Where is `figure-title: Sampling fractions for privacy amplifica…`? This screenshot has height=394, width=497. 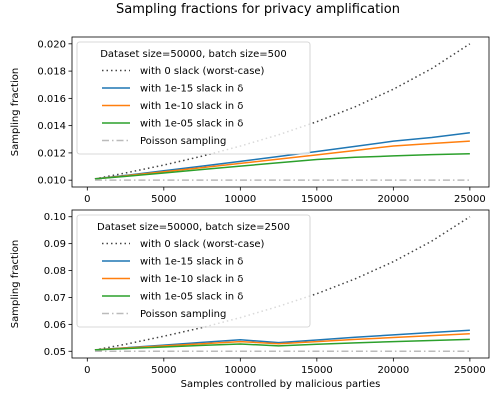 figure-title: Sampling fractions for privacy amplifica… is located at coordinates (258, 9).